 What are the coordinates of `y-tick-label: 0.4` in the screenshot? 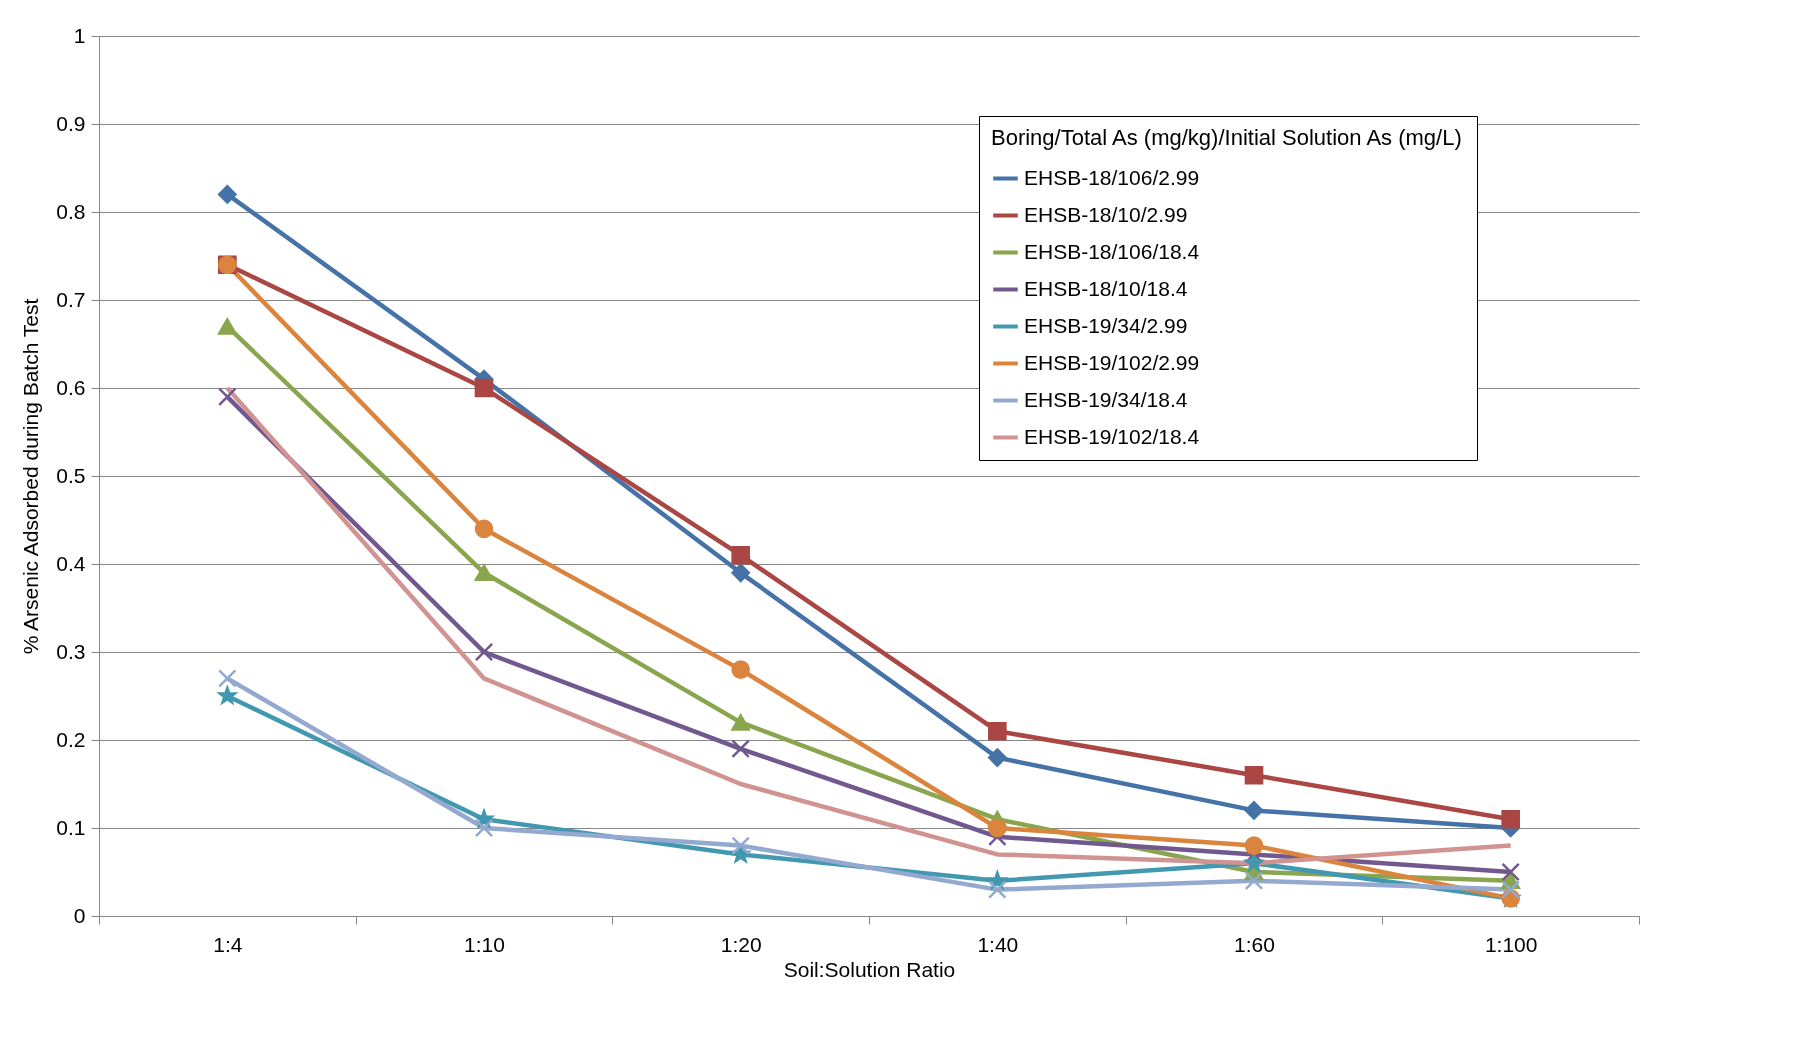 It's located at (71, 563).